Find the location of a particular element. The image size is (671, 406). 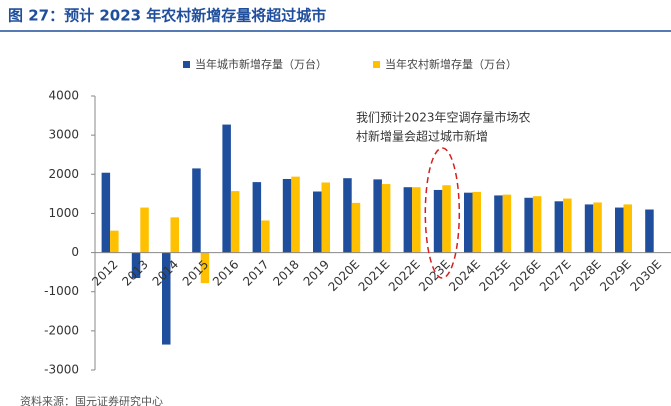

y-tick-label: 3000 is located at coordinates (63, 135).